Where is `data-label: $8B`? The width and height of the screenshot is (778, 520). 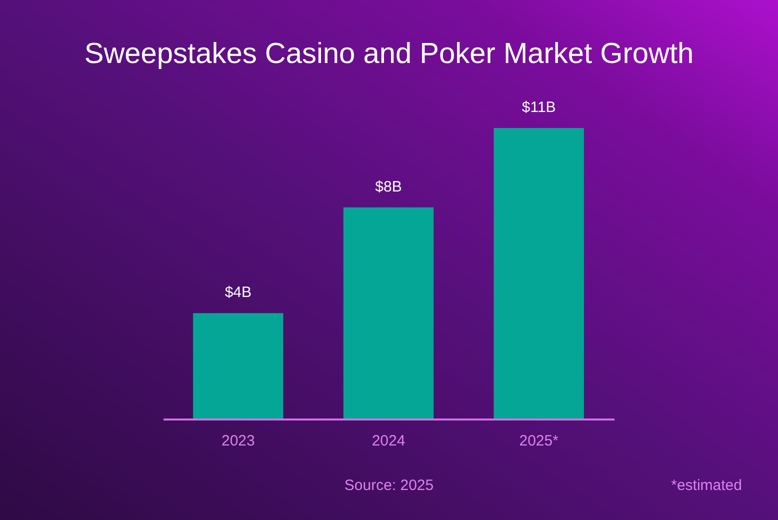
data-label: $8B is located at coordinates (388, 187).